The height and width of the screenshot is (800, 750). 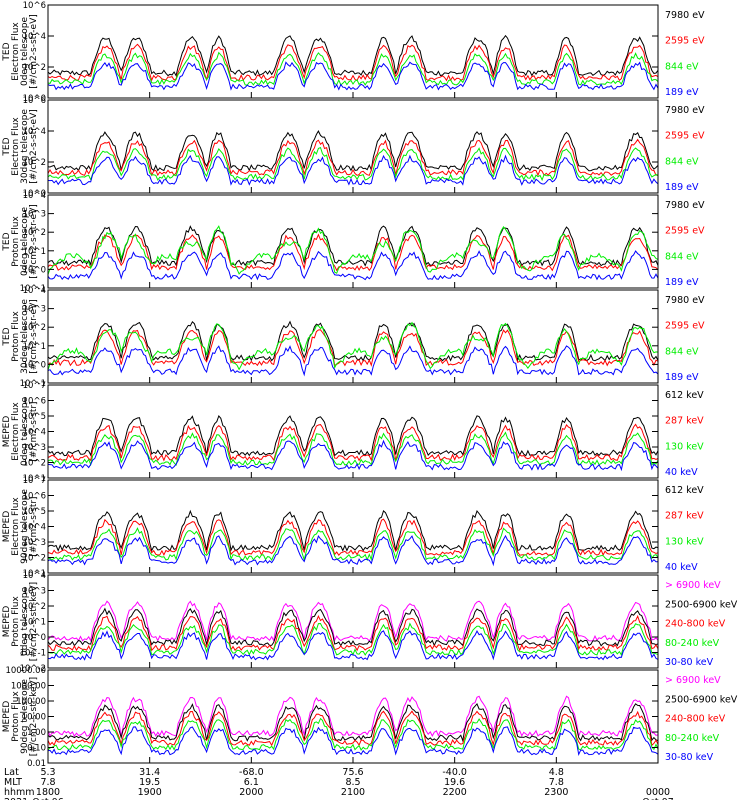 I want to click on y-tick-label: 10000.00, so click(x=25, y=671).